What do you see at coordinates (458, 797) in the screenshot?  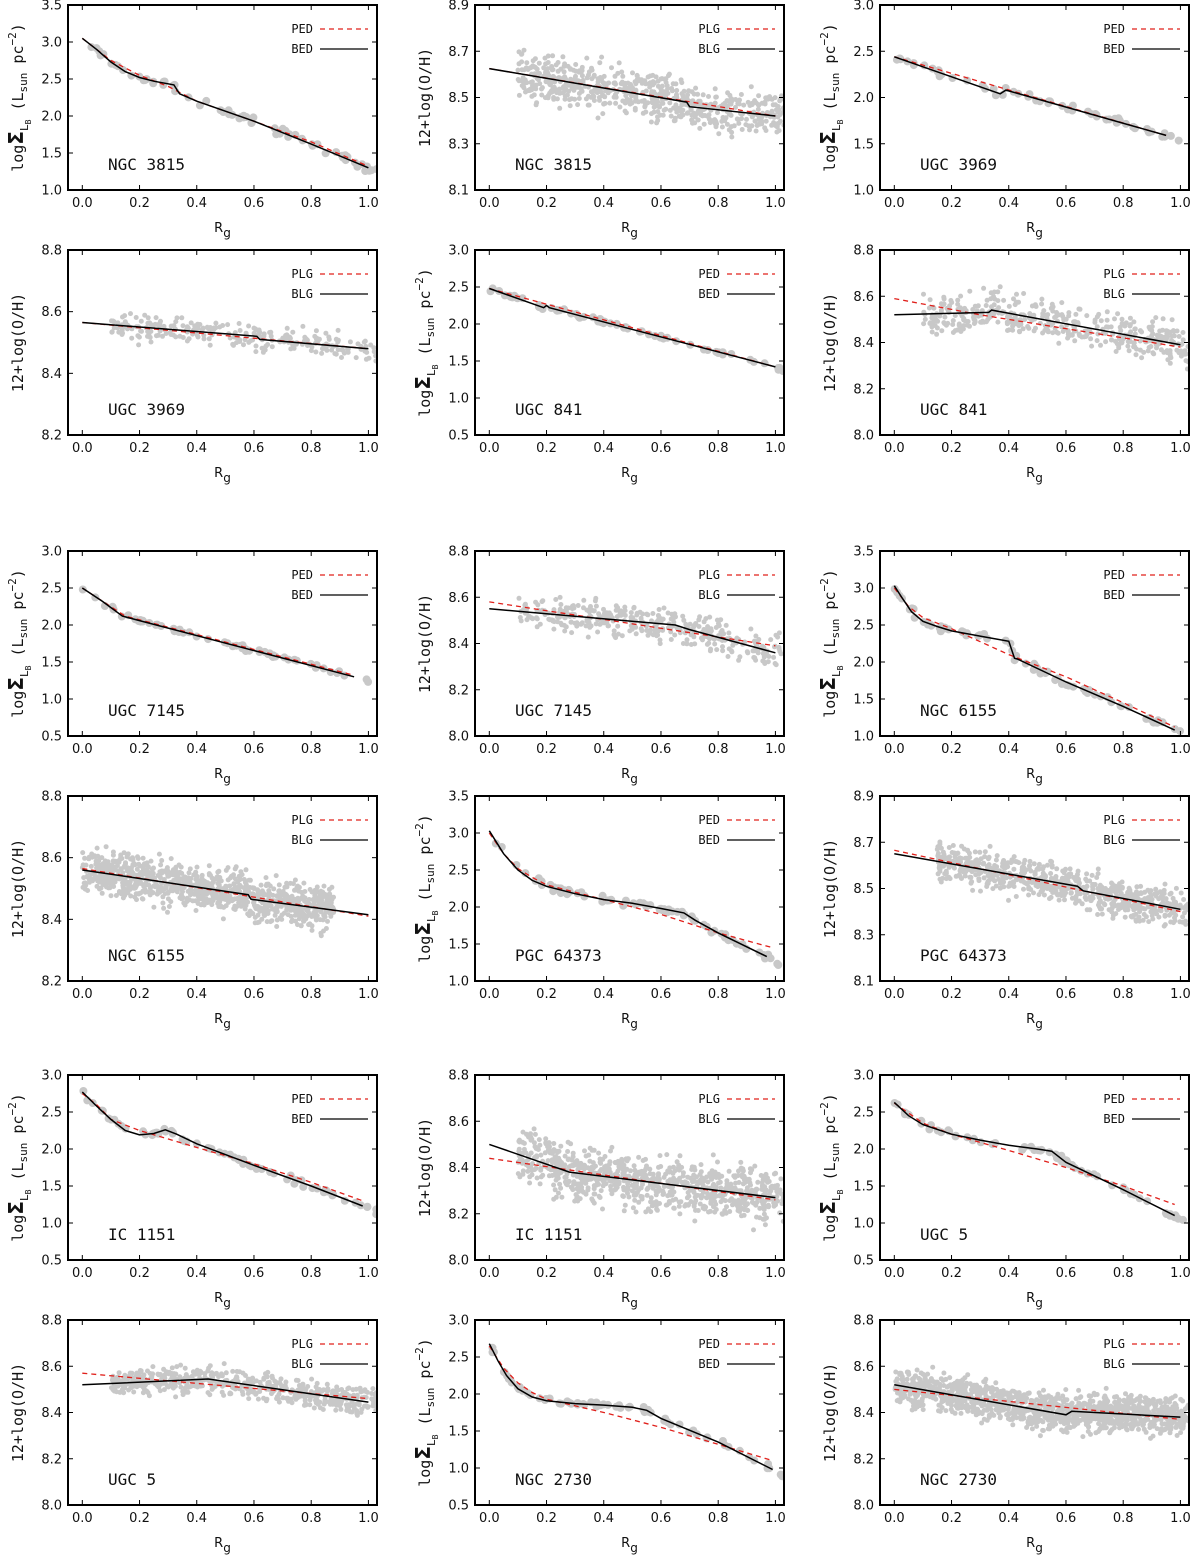 I see `y-tick-label: 3.5` at bounding box center [458, 797].